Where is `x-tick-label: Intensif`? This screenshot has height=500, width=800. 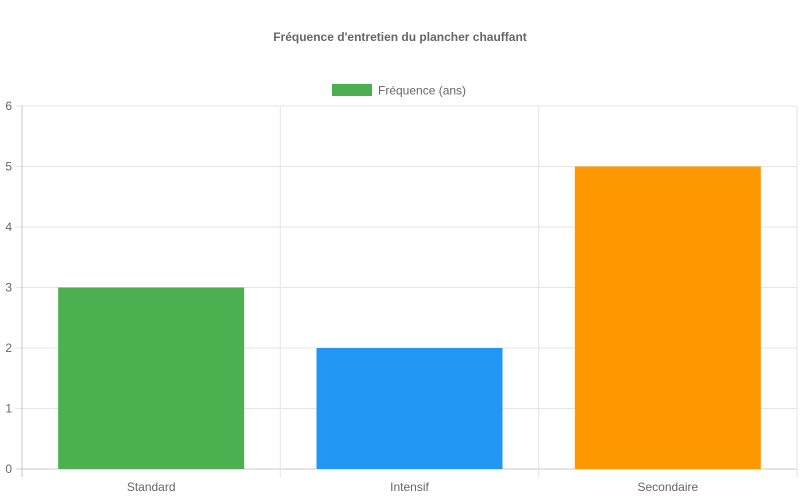 x-tick-label: Intensif is located at coordinates (409, 487).